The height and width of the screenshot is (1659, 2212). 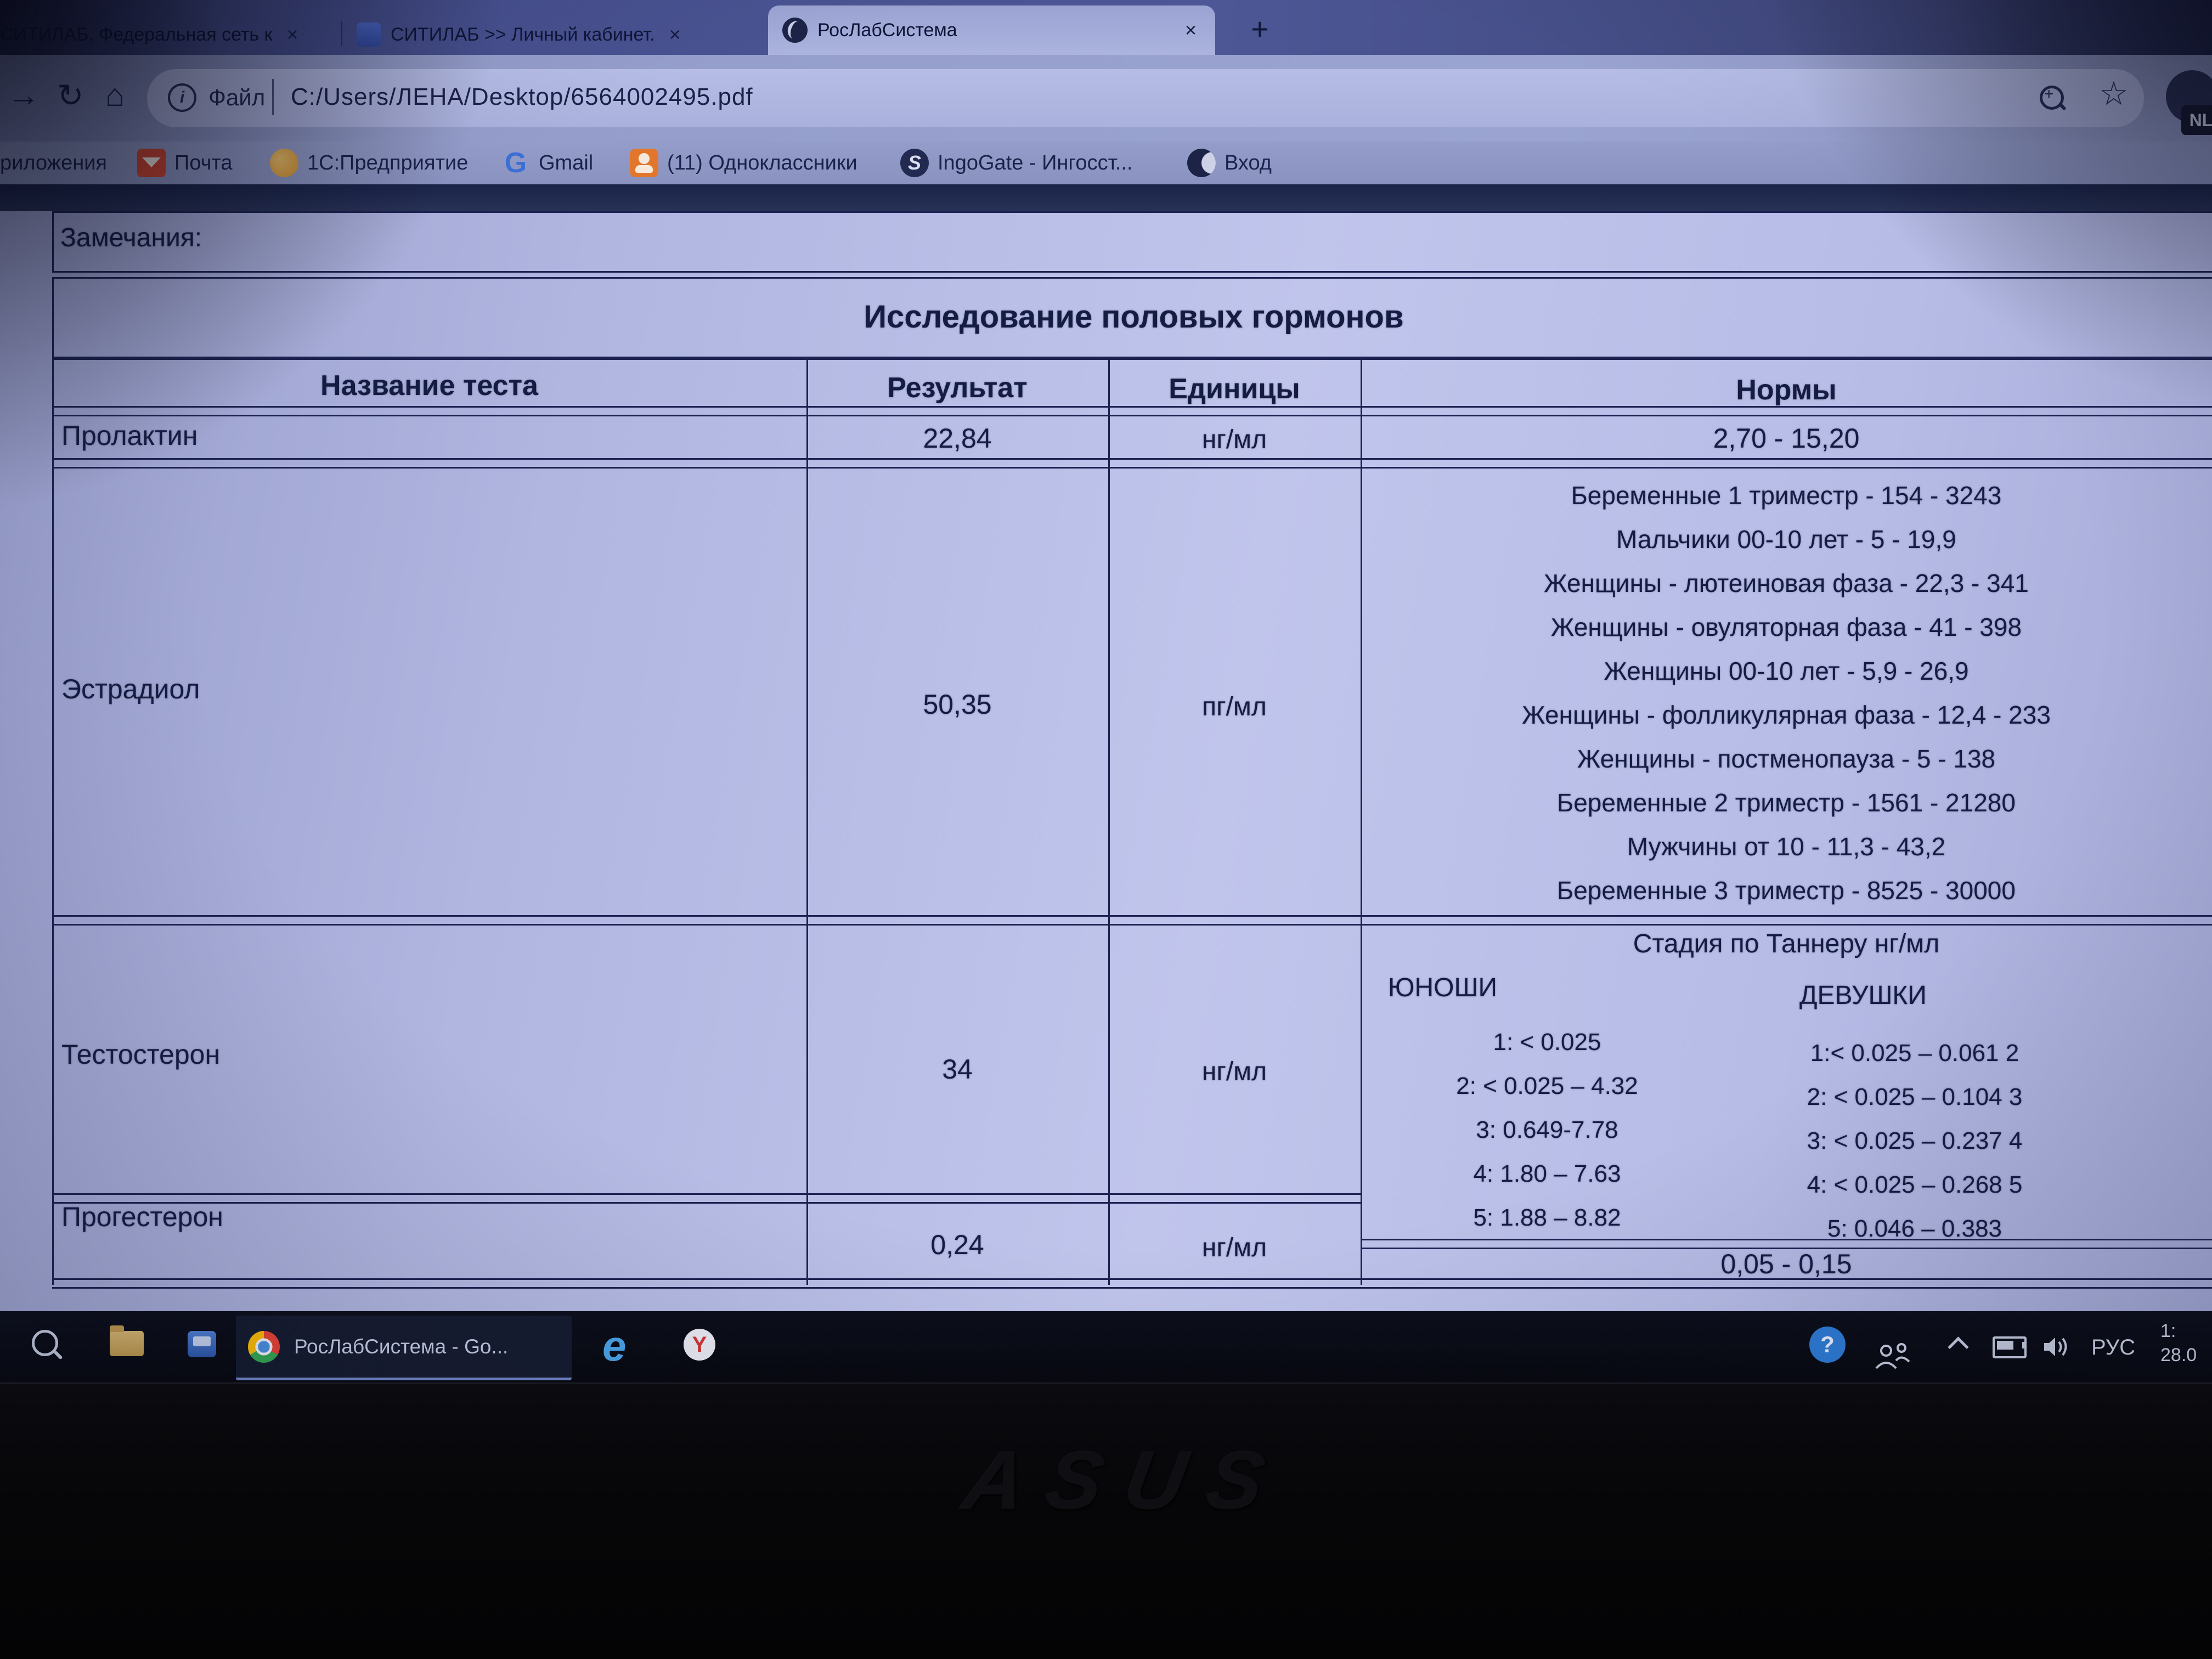 I want to click on tab-roslabsistema-active: РосЛабСистема ×, so click(x=991, y=30).